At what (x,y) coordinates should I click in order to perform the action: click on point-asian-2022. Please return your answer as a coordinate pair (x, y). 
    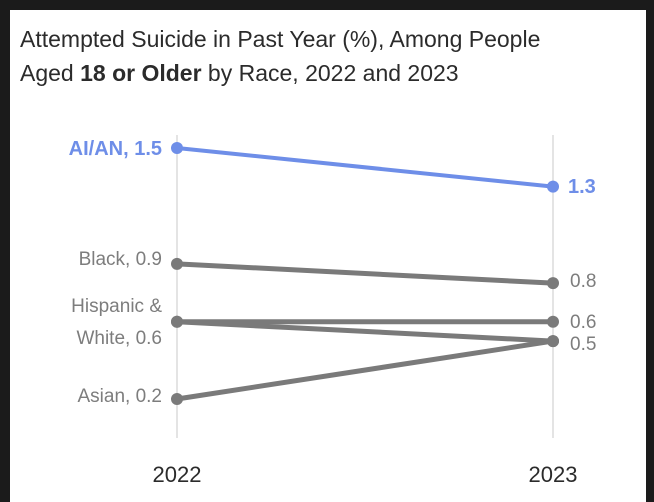
    Looking at the image, I should click on (177, 399).